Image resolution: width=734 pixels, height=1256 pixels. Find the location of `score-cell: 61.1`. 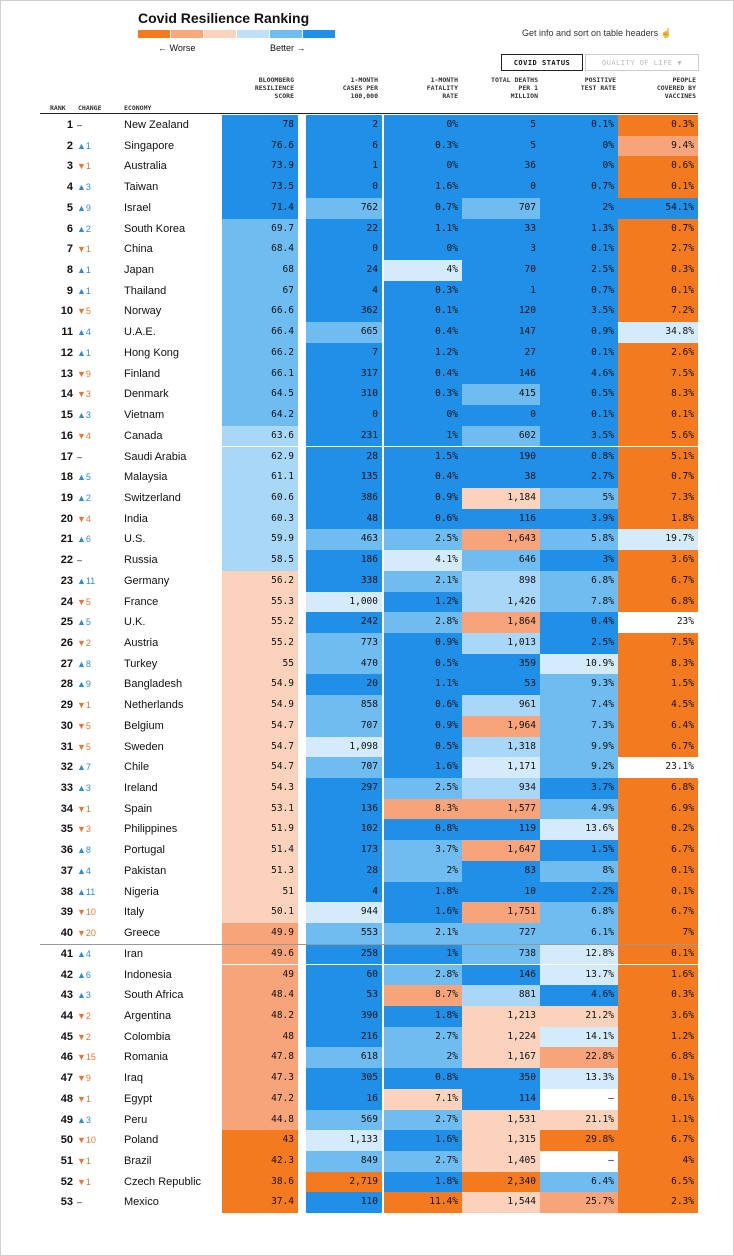

score-cell: 61.1 is located at coordinates (260, 477).